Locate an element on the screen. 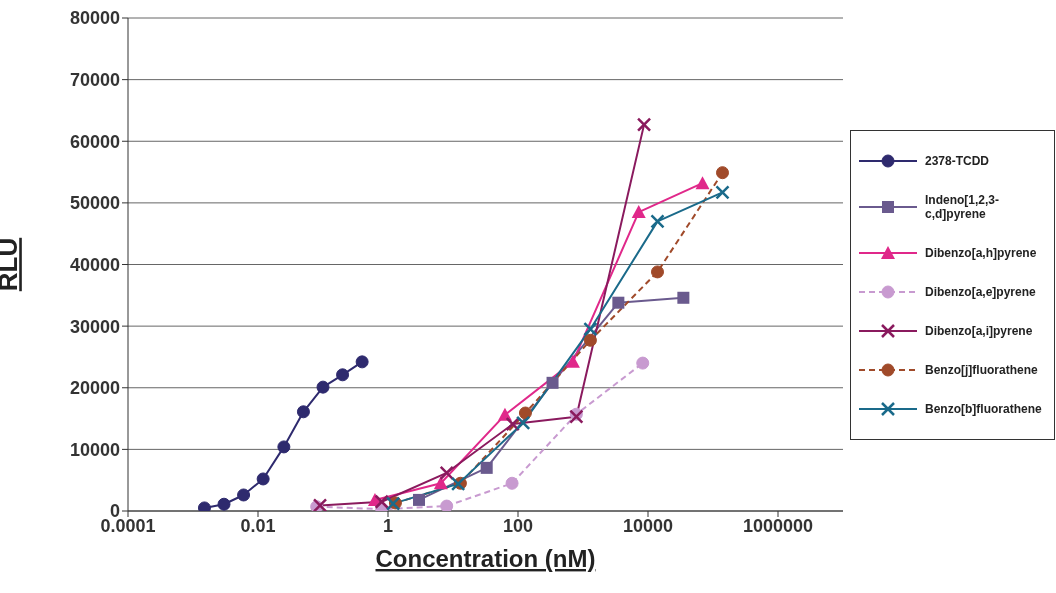  legend-label: Benzo[b]fluorathene is located at coordinates (983, 409).